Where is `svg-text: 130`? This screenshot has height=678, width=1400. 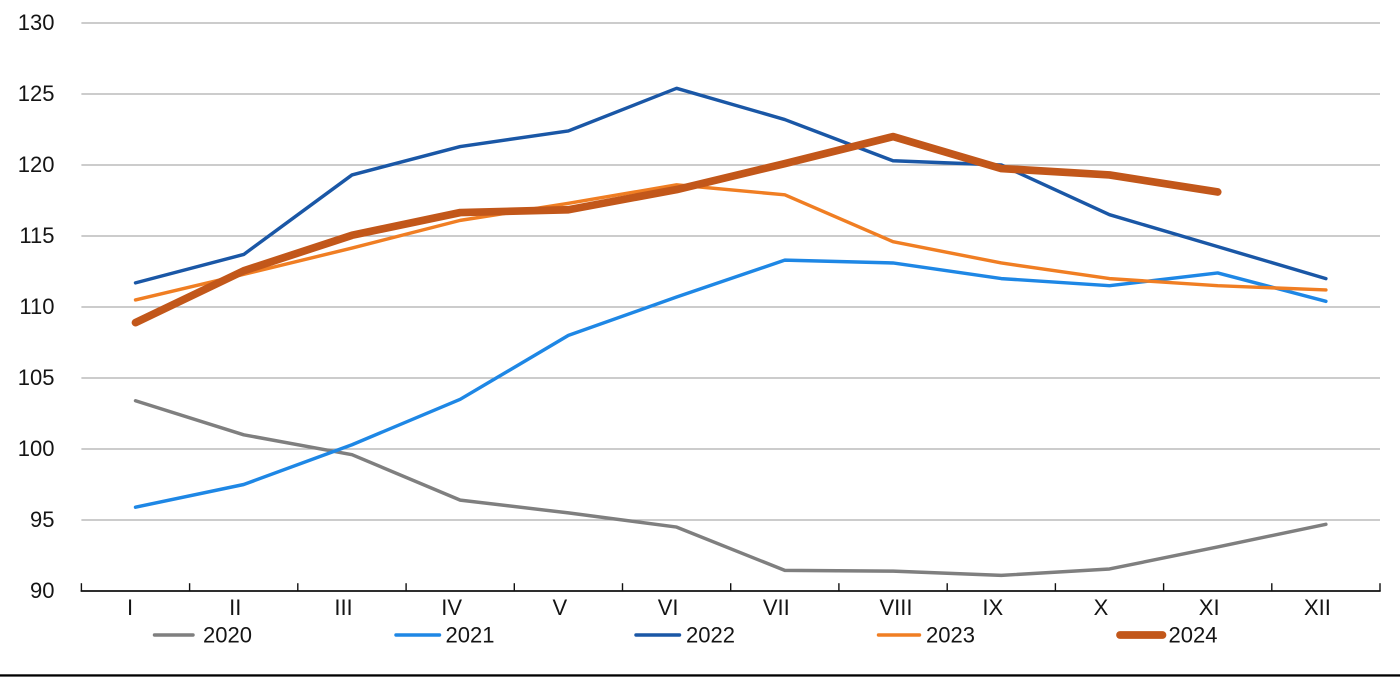
svg-text: 130 is located at coordinates (36, 22).